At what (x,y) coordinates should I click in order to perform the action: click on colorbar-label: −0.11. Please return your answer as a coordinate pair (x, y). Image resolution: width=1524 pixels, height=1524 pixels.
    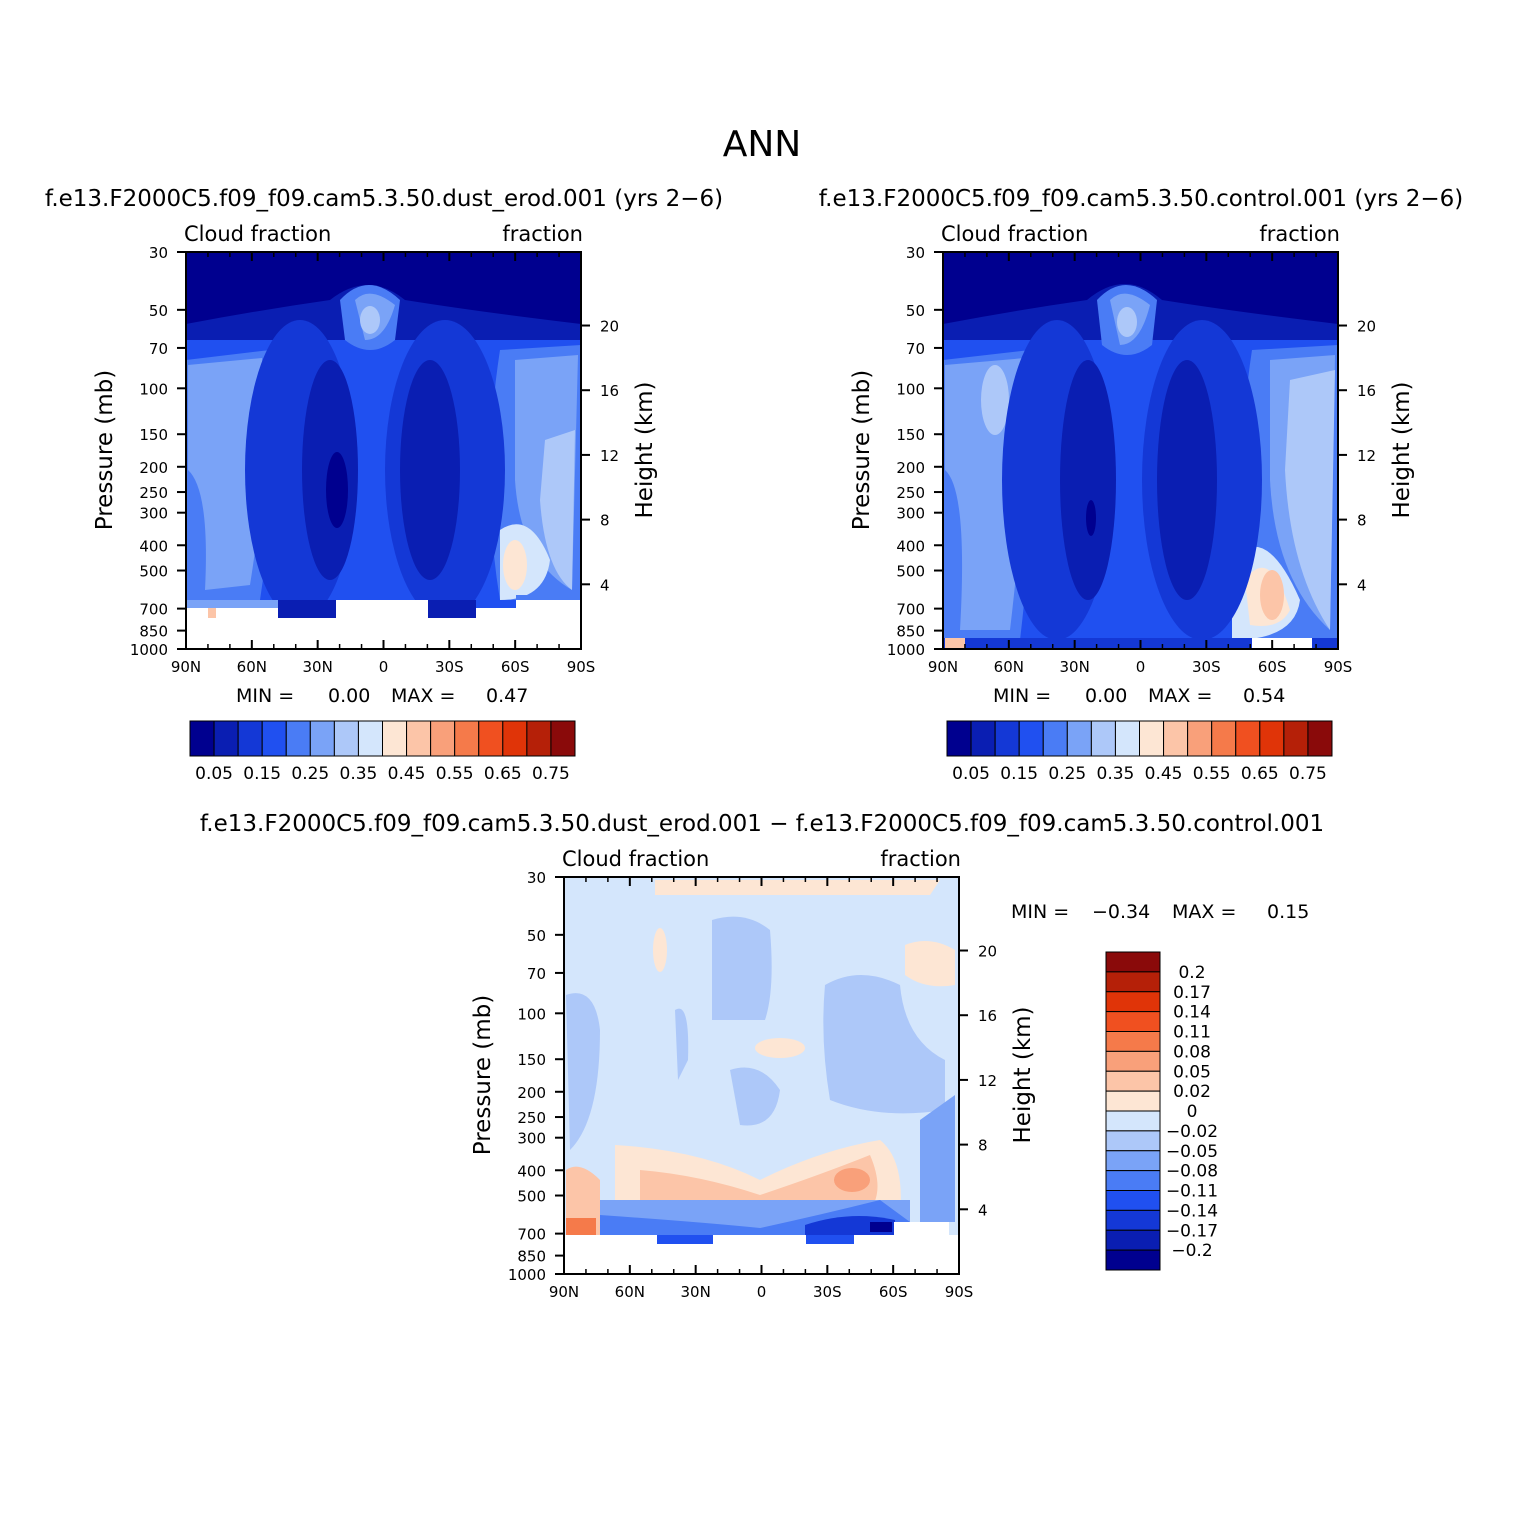
    Looking at the image, I should click on (1192, 1192).